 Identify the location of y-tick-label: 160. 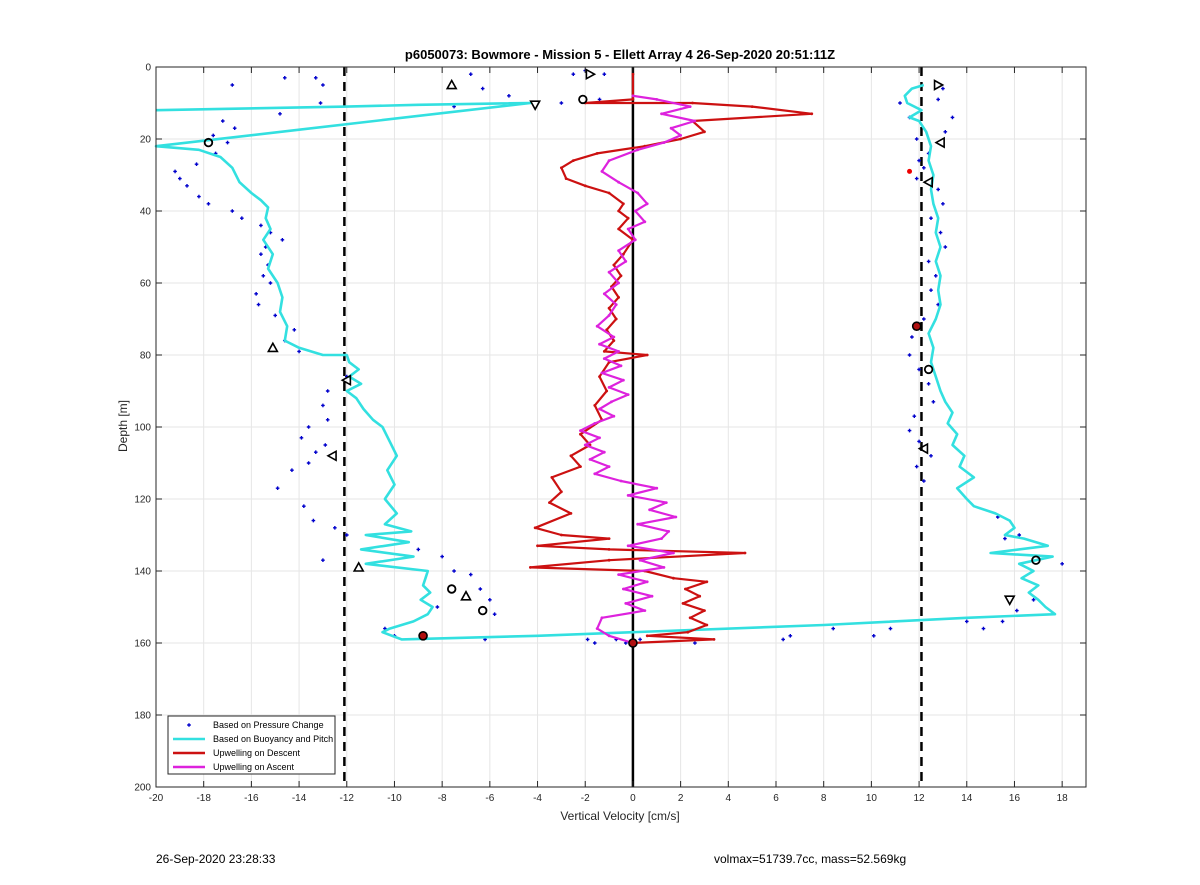
(142, 644).